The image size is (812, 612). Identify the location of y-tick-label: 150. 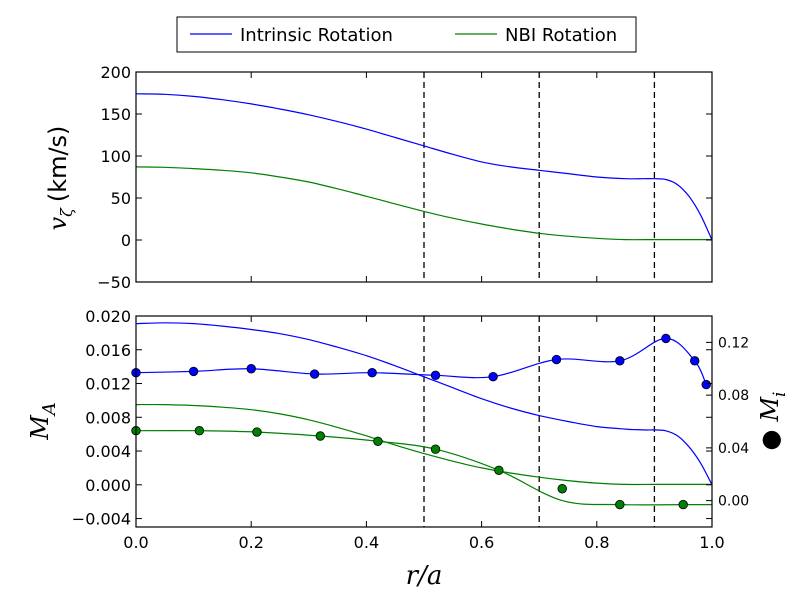
(115, 114).